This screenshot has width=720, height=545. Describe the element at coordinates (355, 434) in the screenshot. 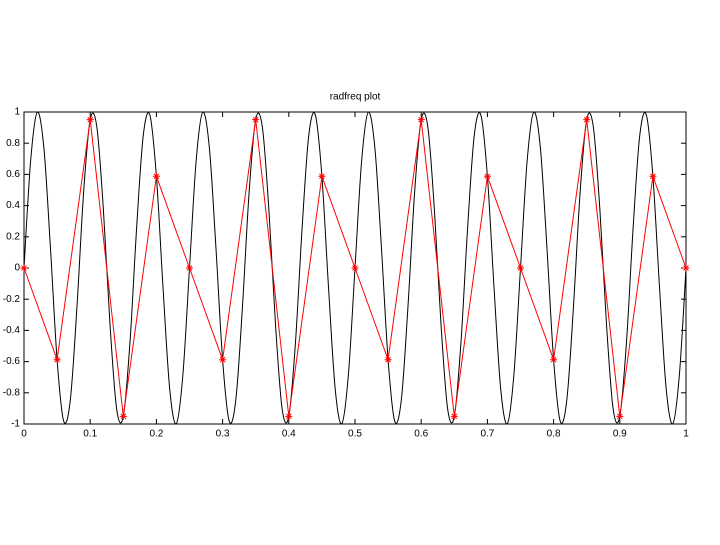

I see `x-tick-label: 0.5` at that location.